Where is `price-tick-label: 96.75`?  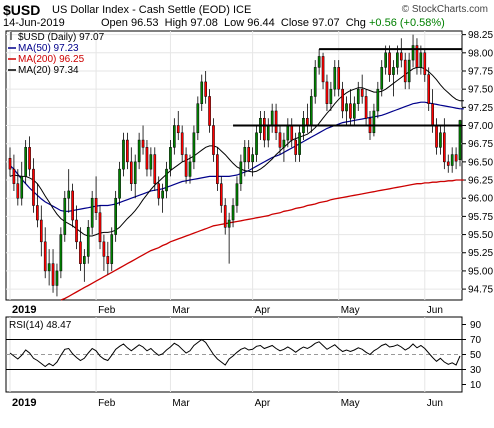 price-tick-label: 96.75 is located at coordinates (480, 144).